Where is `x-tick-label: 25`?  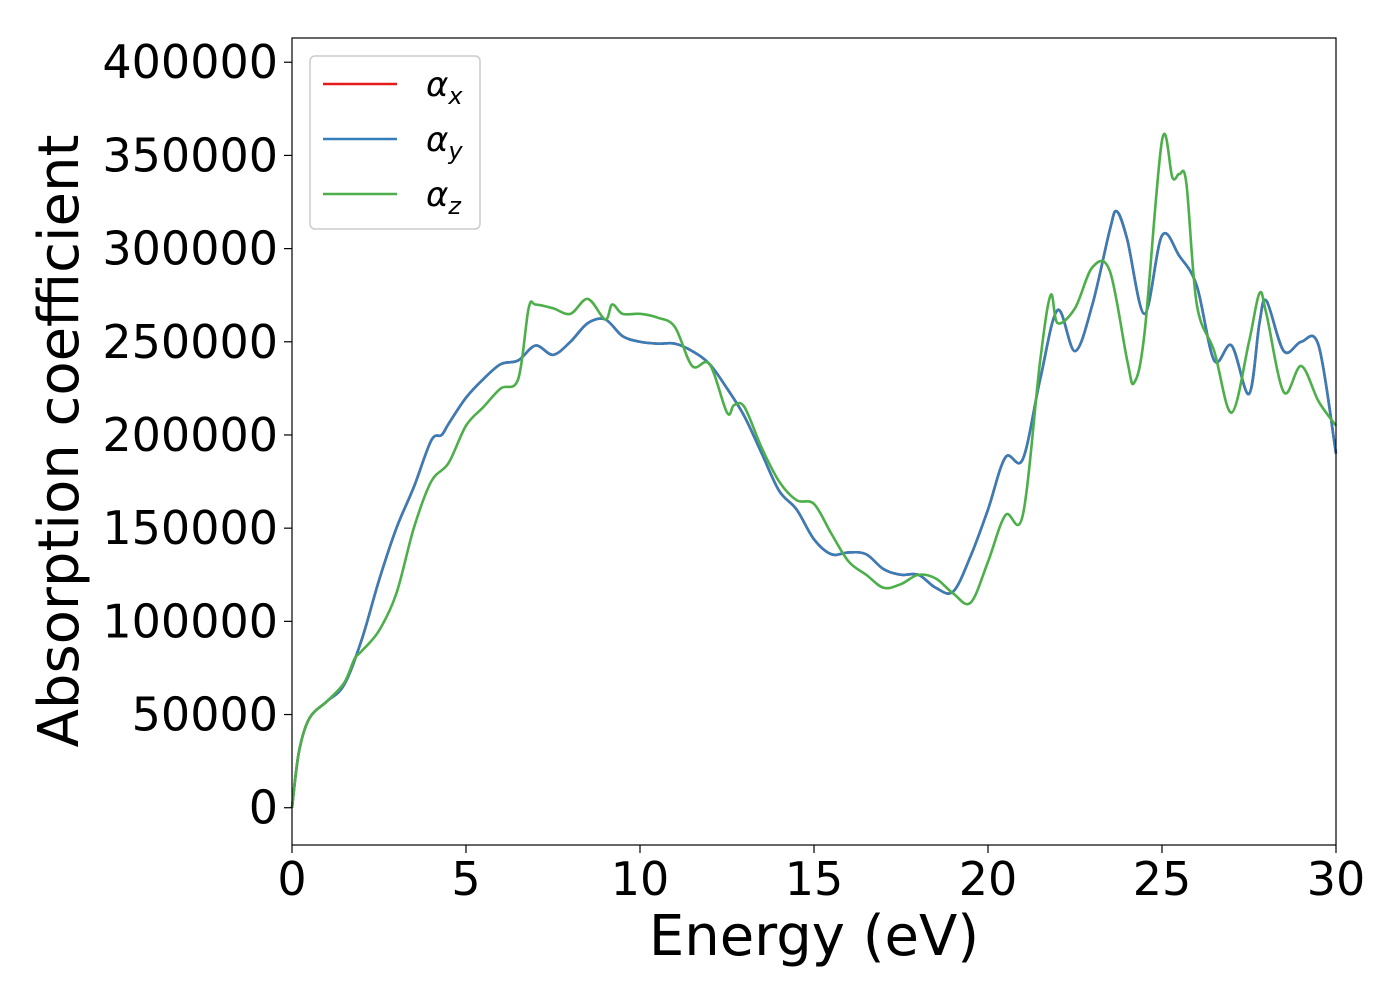 x-tick-label: 25 is located at coordinates (1162, 879).